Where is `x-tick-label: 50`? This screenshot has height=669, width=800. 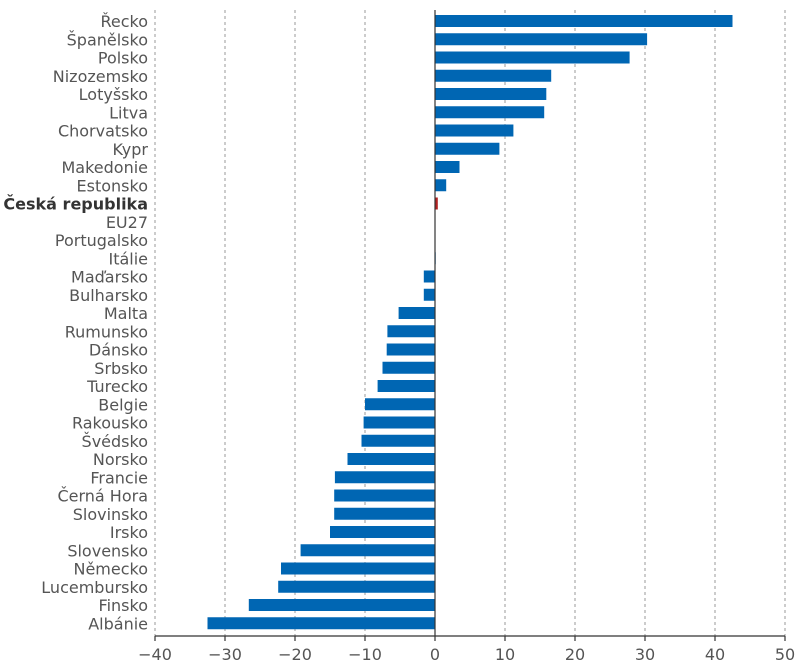
x-tick-label: 50 is located at coordinates (785, 654).